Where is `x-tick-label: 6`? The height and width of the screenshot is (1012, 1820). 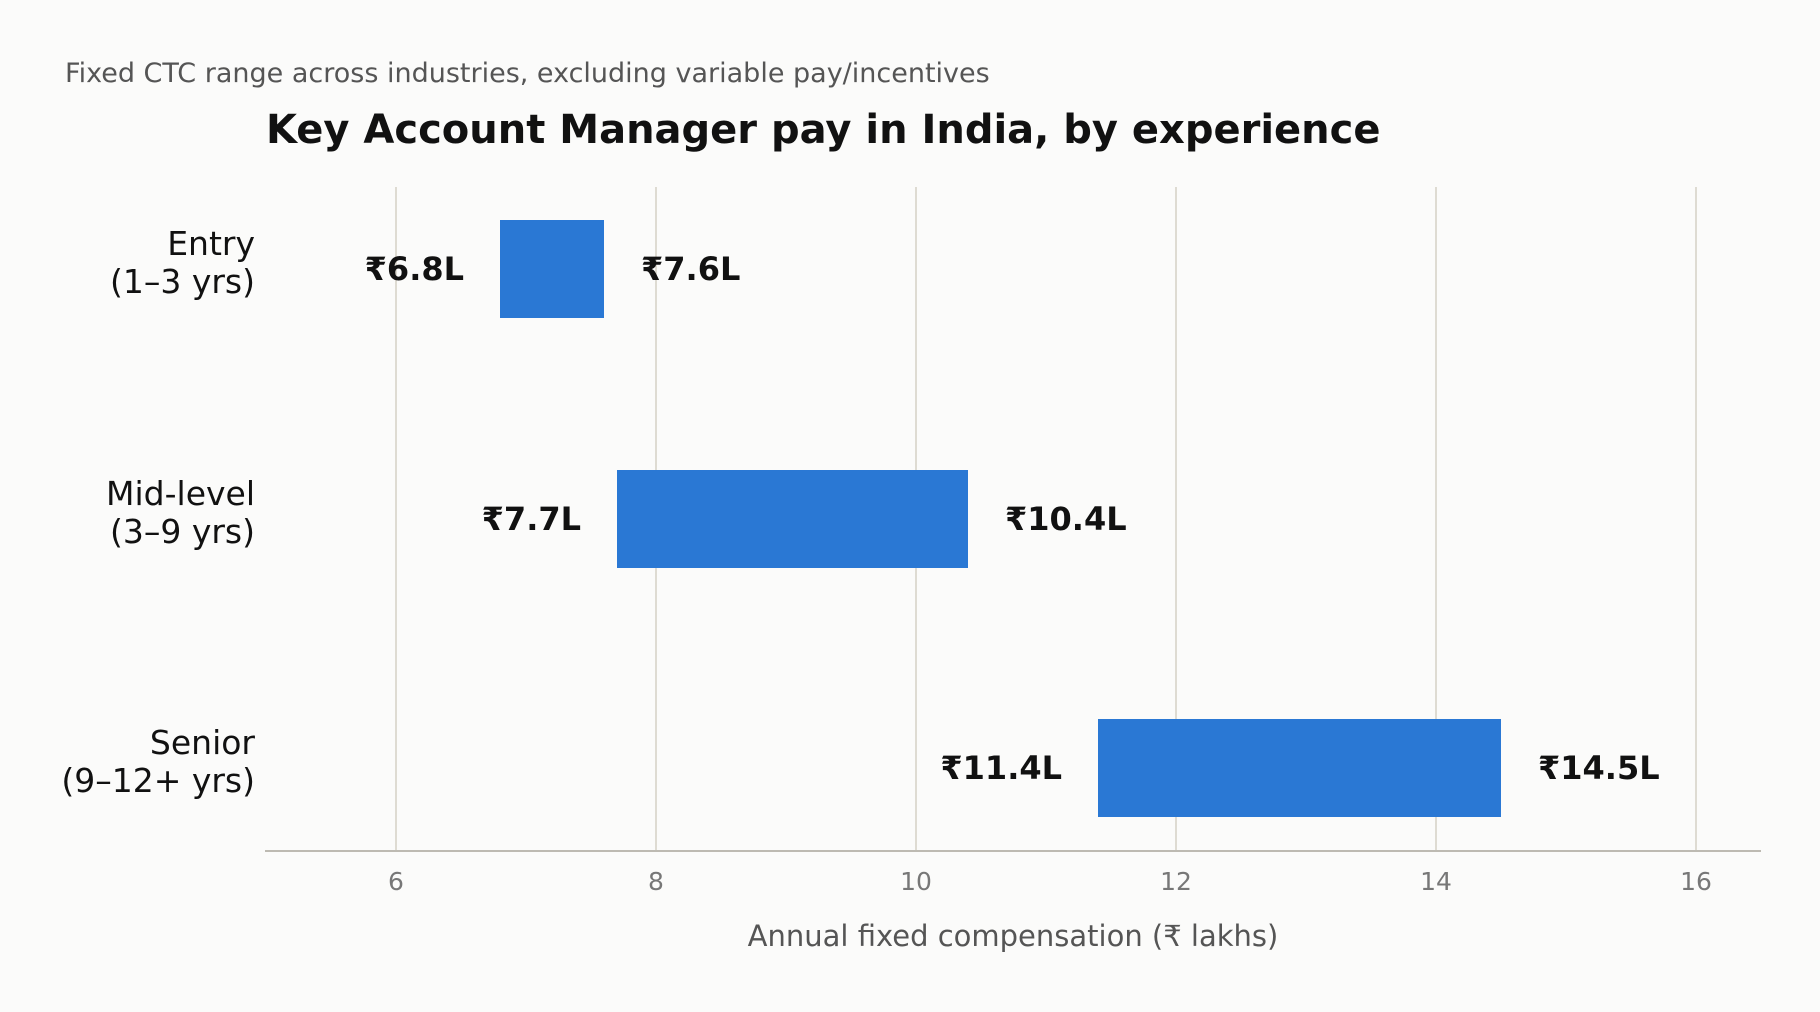
x-tick-label: 6 is located at coordinates (396, 881).